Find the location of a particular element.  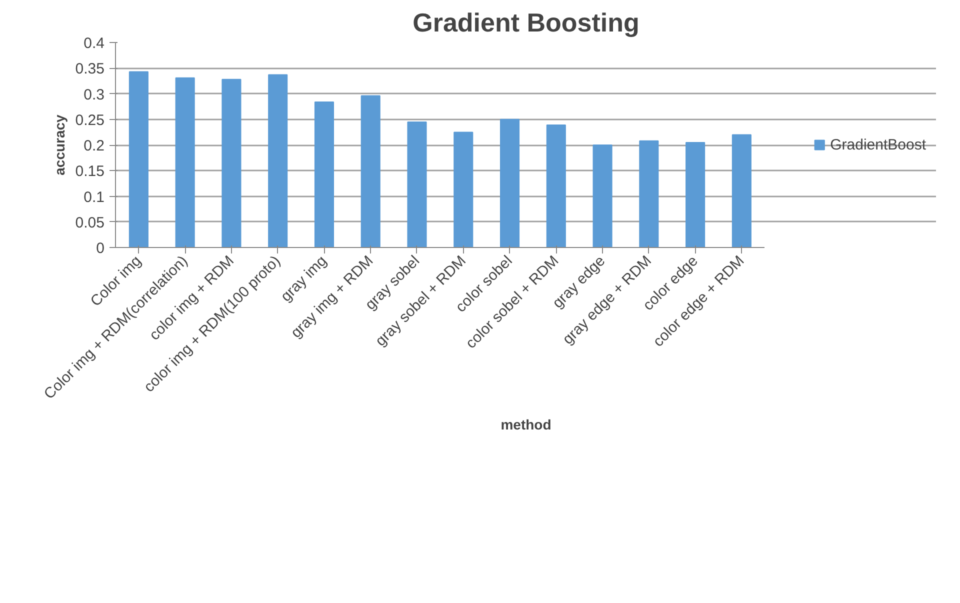

y-tick-label: 0 is located at coordinates (100, 248).